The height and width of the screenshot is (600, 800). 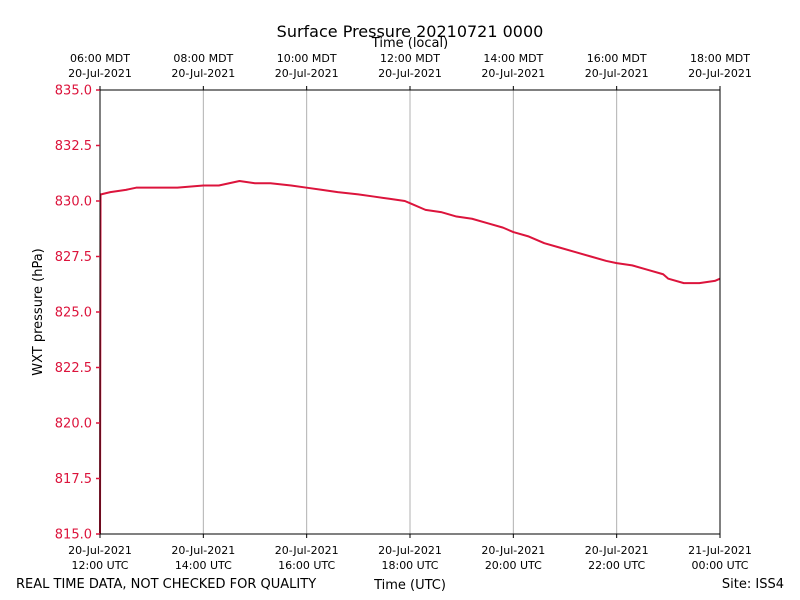 What do you see at coordinates (73, 535) in the screenshot?
I see `ytick-label: 815.0` at bounding box center [73, 535].